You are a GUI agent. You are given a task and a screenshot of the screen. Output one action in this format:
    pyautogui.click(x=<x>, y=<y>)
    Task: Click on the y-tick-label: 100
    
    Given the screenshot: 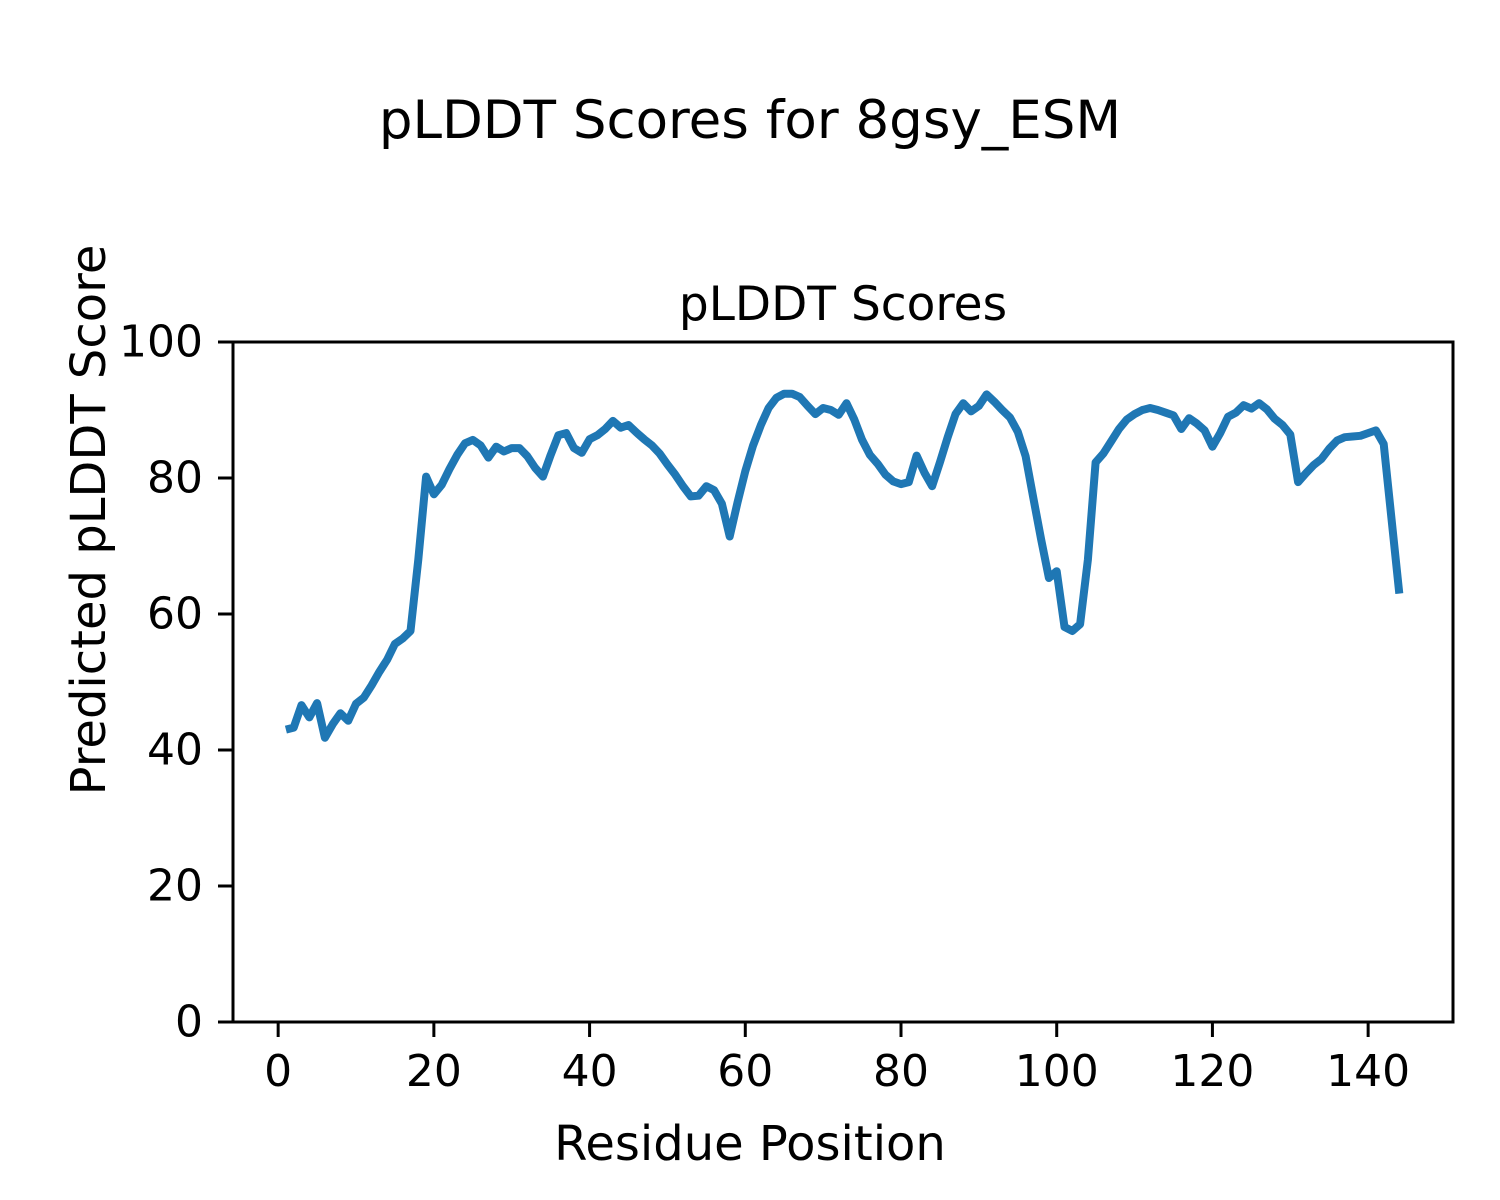 What is the action you would take?
    pyautogui.click(x=161, y=342)
    